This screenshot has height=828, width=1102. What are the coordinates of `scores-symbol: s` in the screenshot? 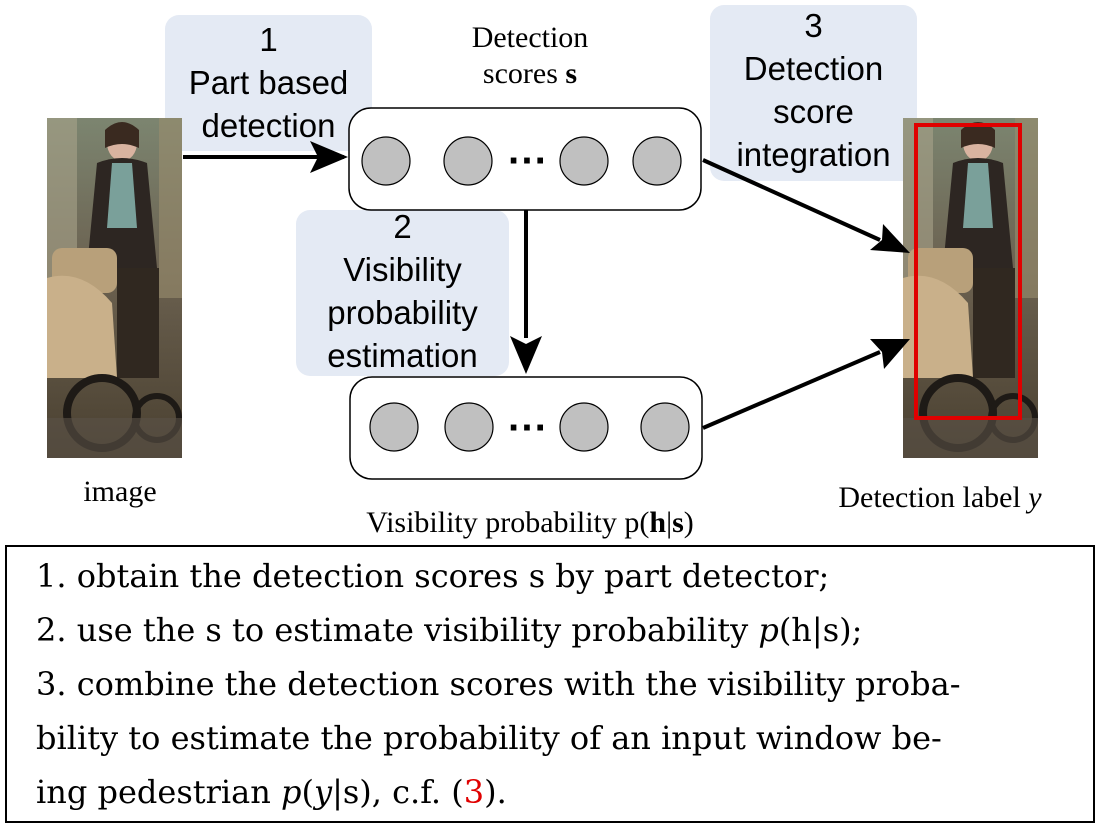 It's located at (571, 73).